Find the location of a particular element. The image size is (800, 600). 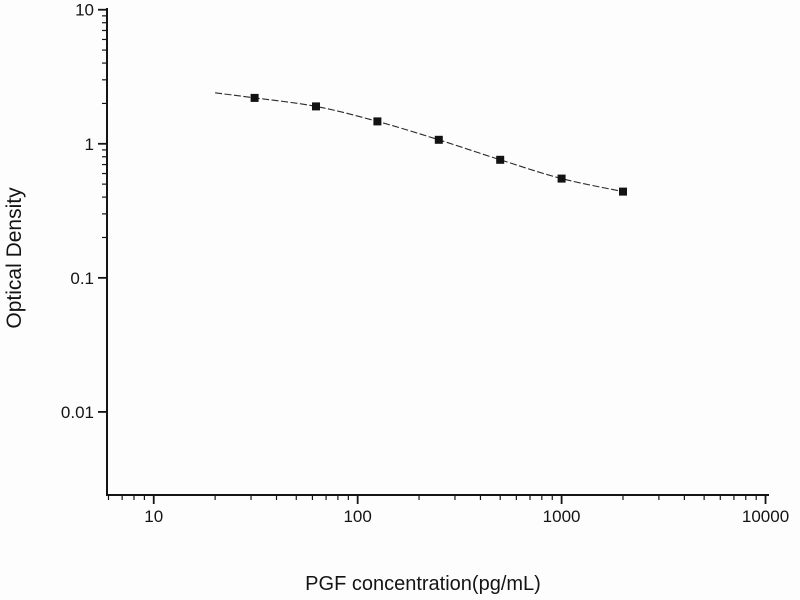

x-tick-label: 100 is located at coordinates (357, 516).